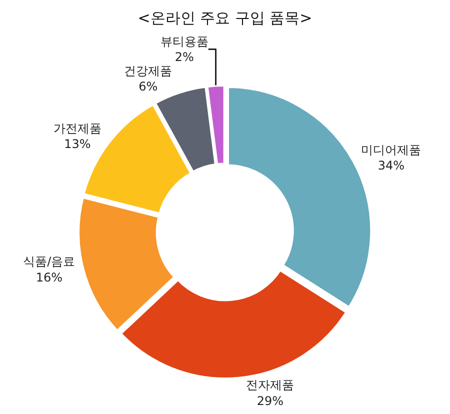 The width and height of the screenshot is (450, 414). Describe the element at coordinates (49, 261) in the screenshot. I see `slice-label: 식품/음료` at that location.